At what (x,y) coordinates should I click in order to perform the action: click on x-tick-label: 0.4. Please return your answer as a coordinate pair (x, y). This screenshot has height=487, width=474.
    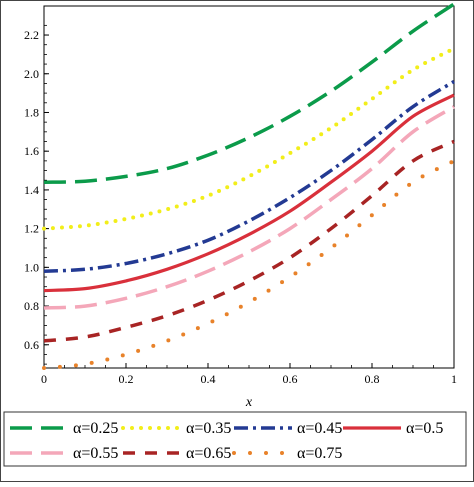
    Looking at the image, I should click on (208, 379).